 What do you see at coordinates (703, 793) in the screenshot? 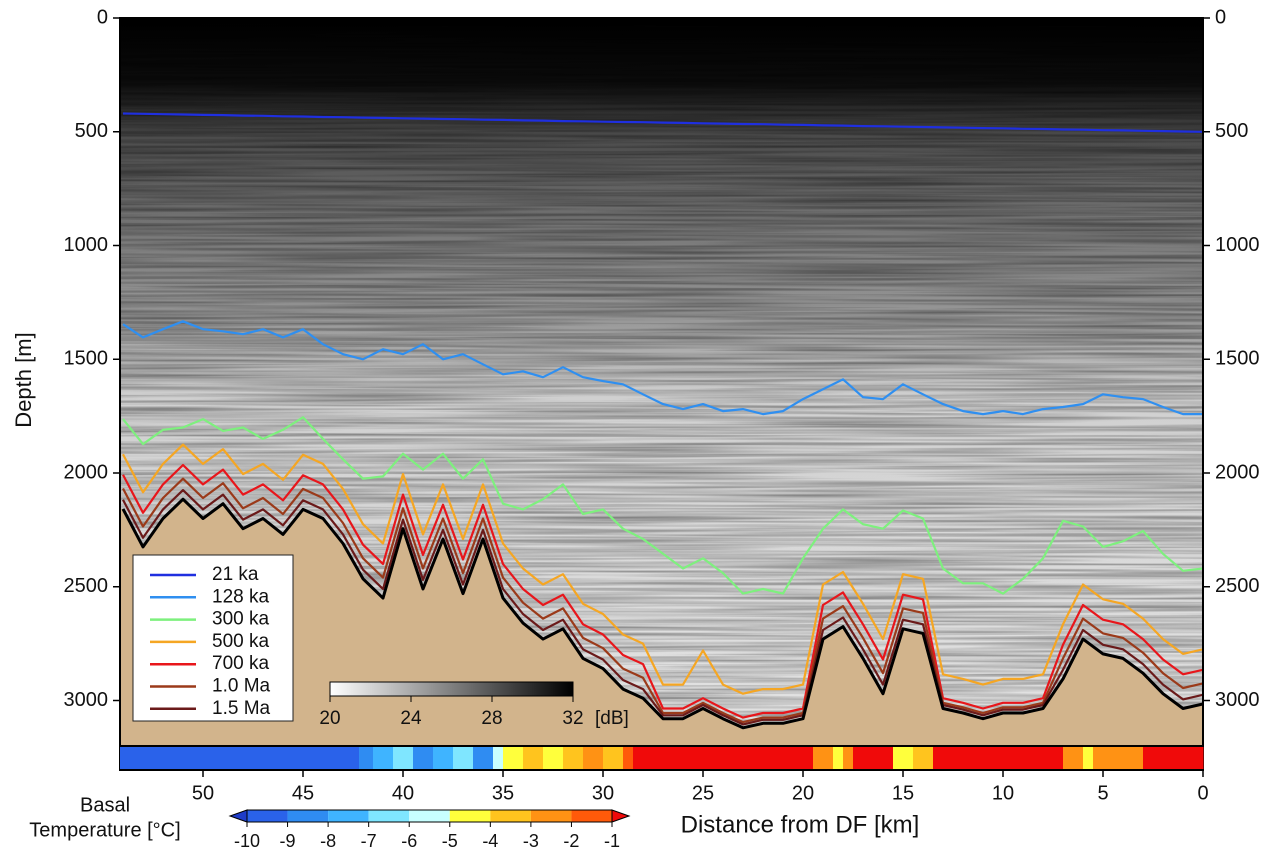
I see `x-tick-label: 25` at bounding box center [703, 793].